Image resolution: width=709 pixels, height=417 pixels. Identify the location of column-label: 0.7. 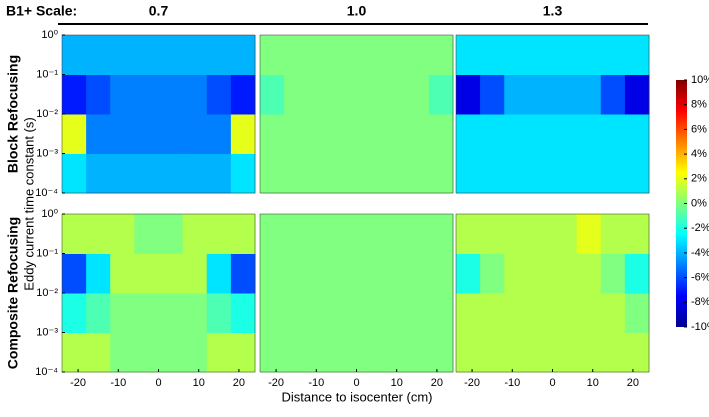
(159, 11).